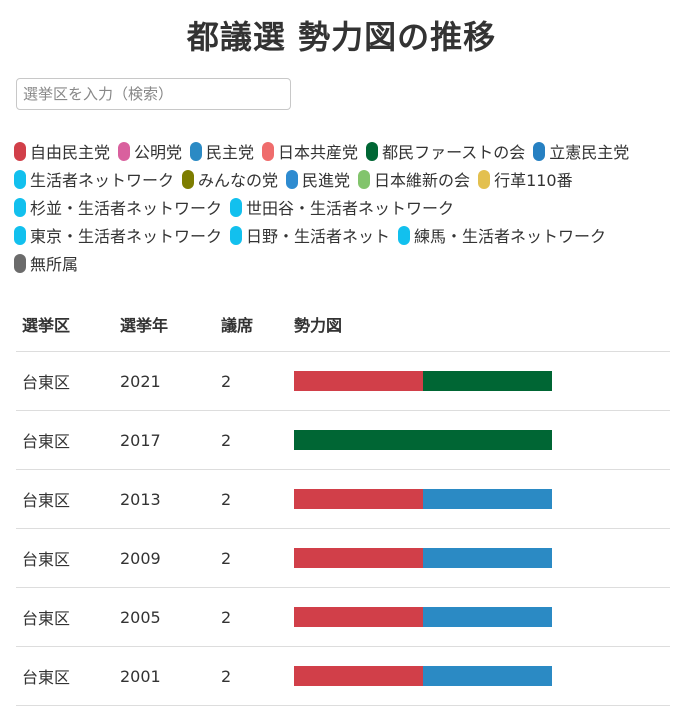 The height and width of the screenshot is (720, 683). I want to click on table-row: 台東区 2013 2, so click(343, 499).